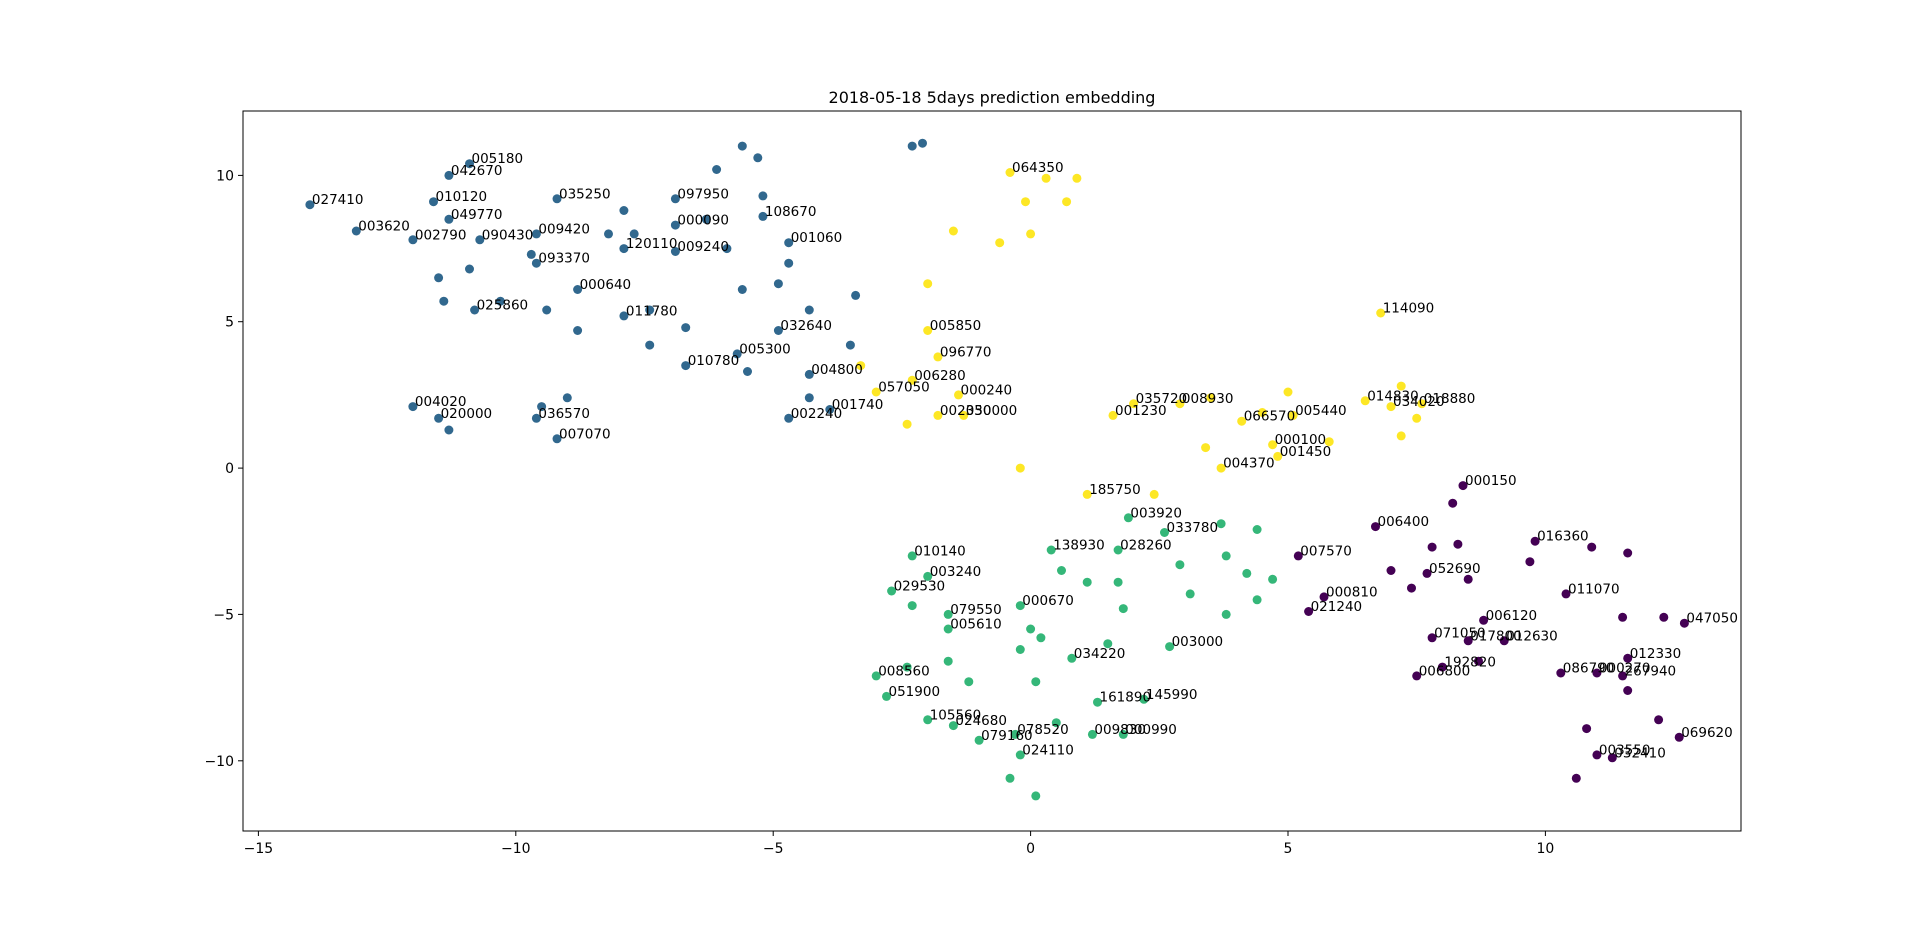 This screenshot has width=1920, height=931. Describe the element at coordinates (1208, 399) in the screenshot. I see `point-label: 008930` at that location.